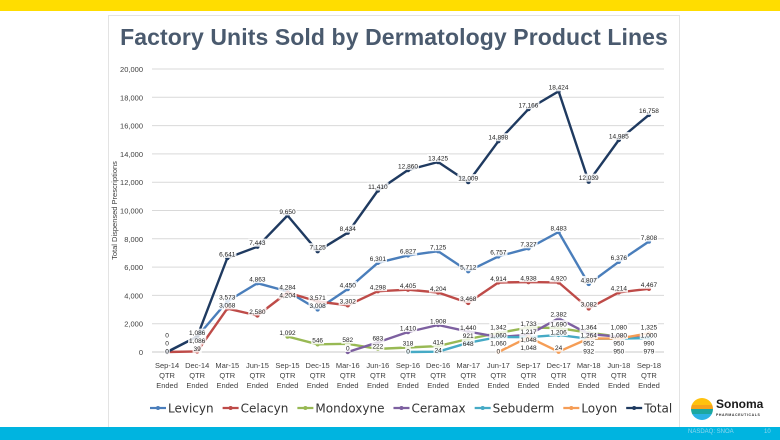  Describe the element at coordinates (528, 365) in the screenshot. I see `x-tick-label: Sep-17` at that location.